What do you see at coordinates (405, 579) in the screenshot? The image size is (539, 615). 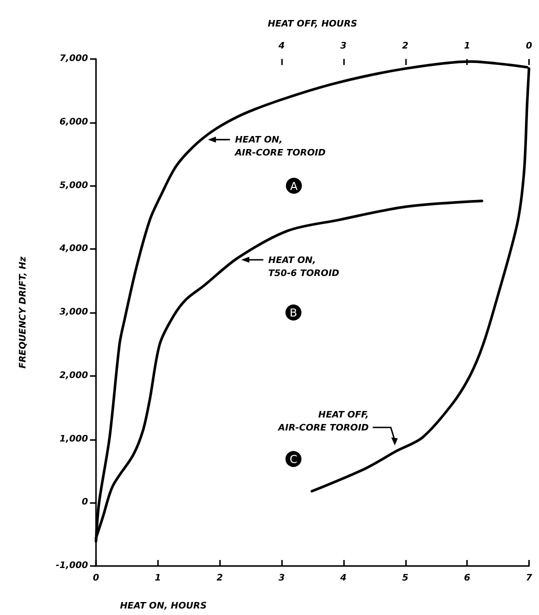 I see `x-tick-label: 5` at bounding box center [405, 579].